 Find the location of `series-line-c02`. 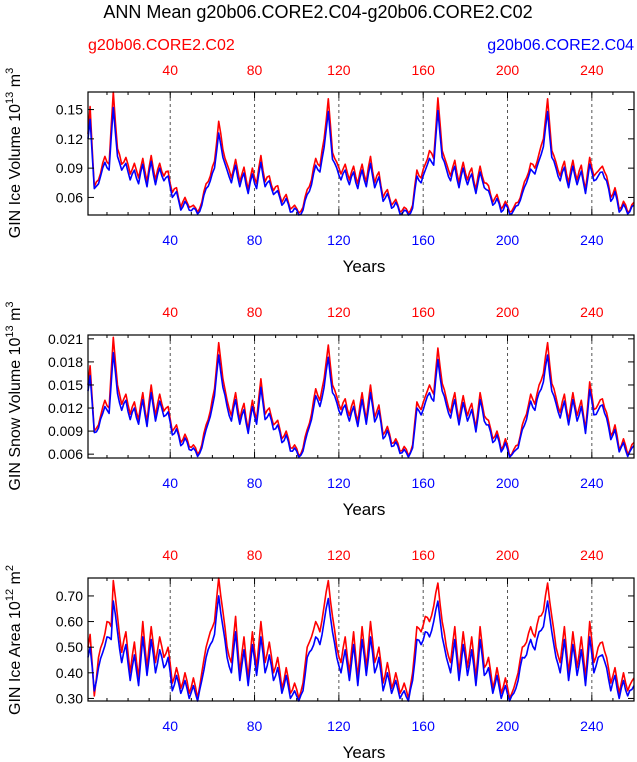

series-line-c02 is located at coordinates (361, 638).